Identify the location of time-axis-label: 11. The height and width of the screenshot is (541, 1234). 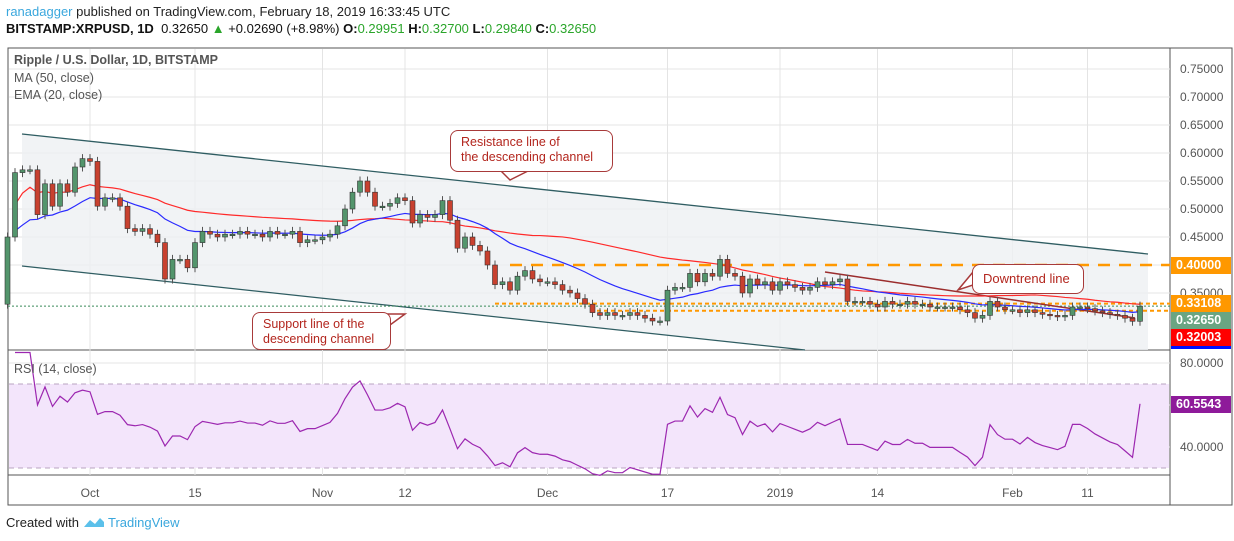
(1087, 493).